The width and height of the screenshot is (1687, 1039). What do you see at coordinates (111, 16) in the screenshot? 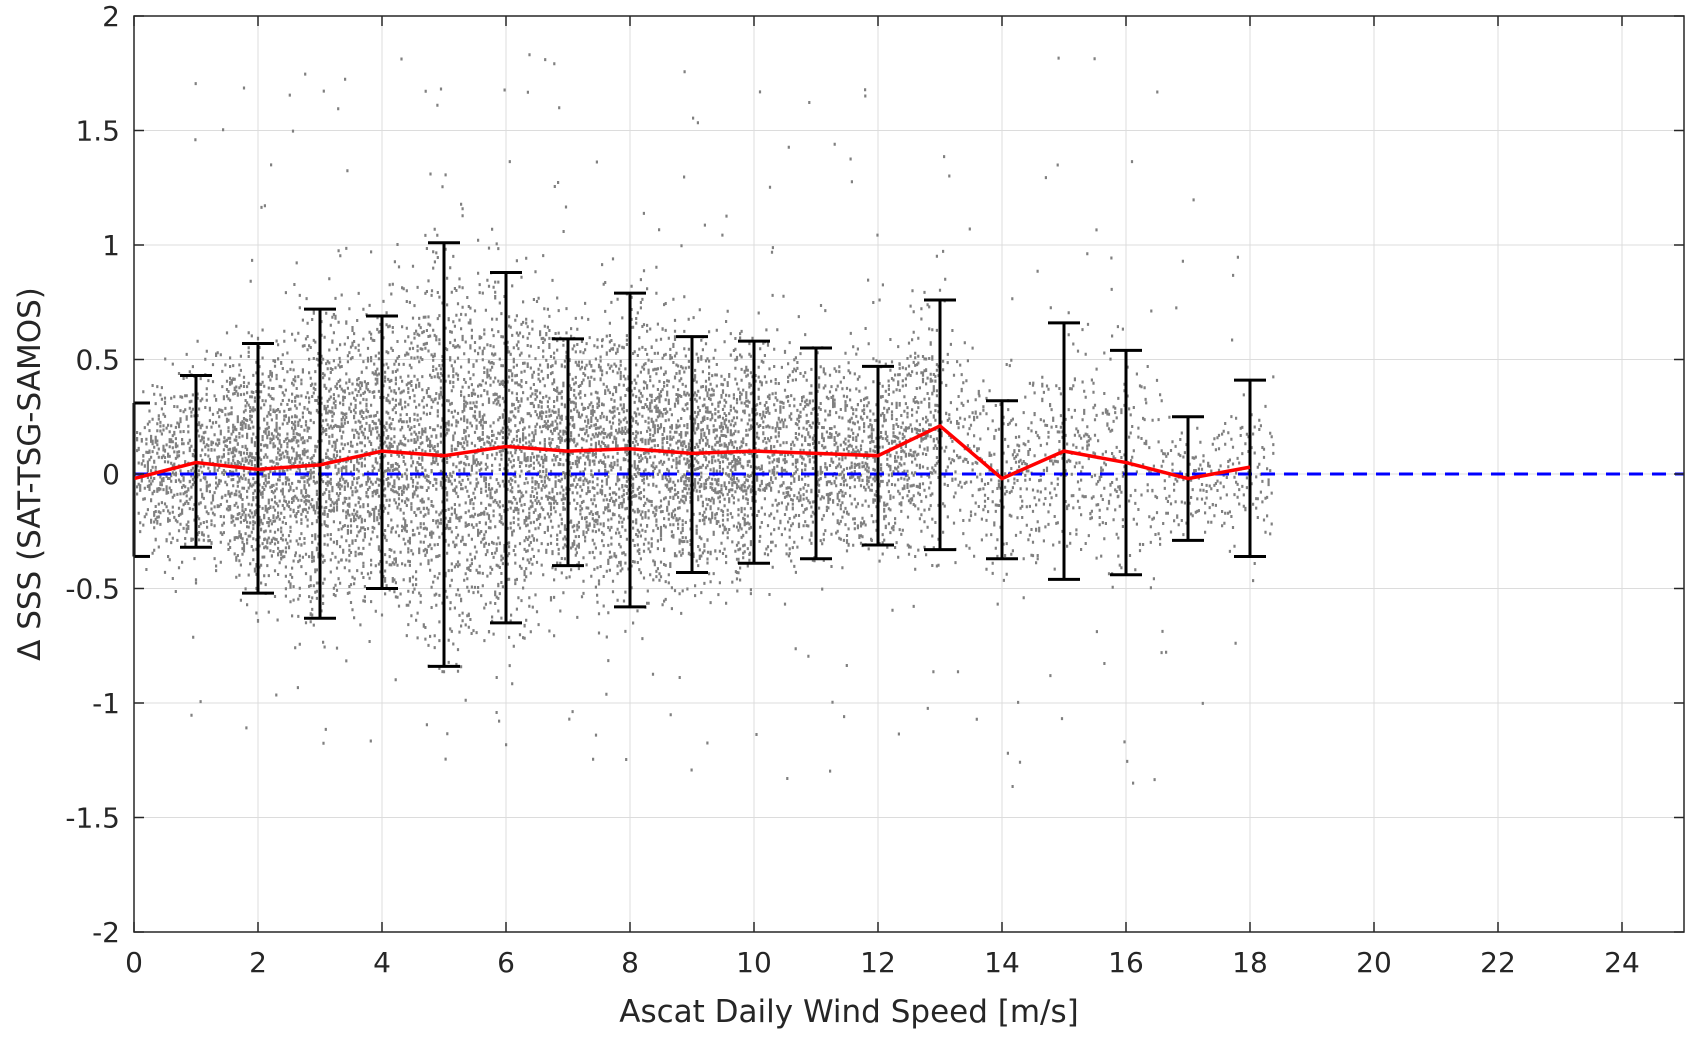
I see `y-tick-label: 2` at bounding box center [111, 16].